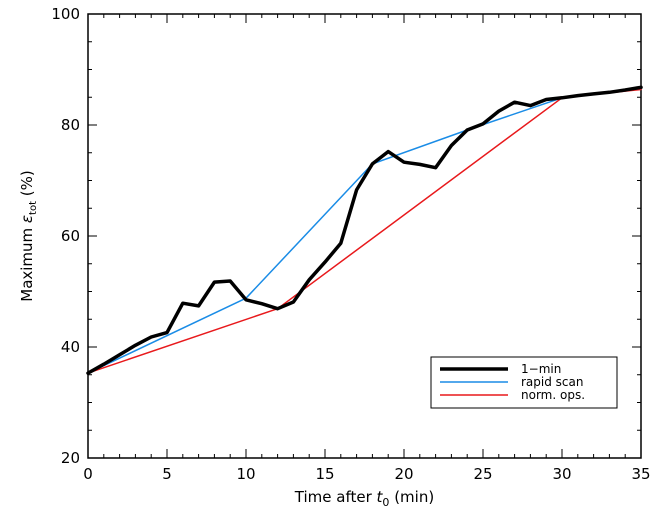 The height and width of the screenshot is (516, 656). Describe the element at coordinates (70, 347) in the screenshot. I see `y-tick-label: 40` at that location.